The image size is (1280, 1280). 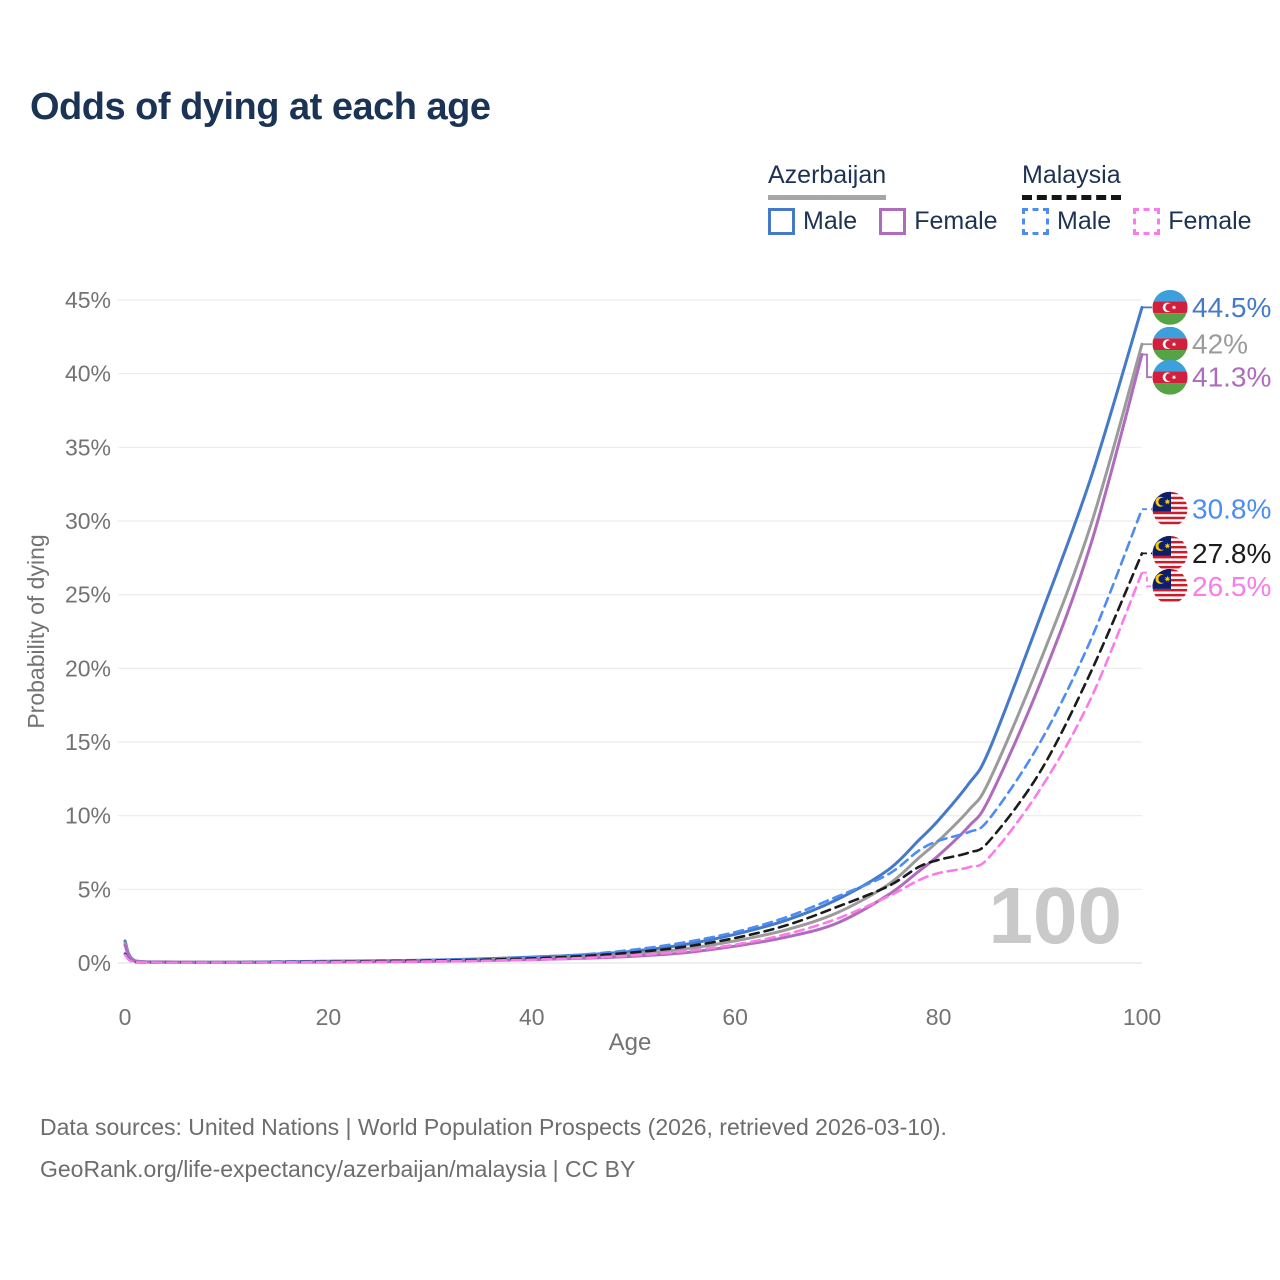 I want to click on series-end-label-malaysia-female: 26.5%, so click(x=1231, y=586).